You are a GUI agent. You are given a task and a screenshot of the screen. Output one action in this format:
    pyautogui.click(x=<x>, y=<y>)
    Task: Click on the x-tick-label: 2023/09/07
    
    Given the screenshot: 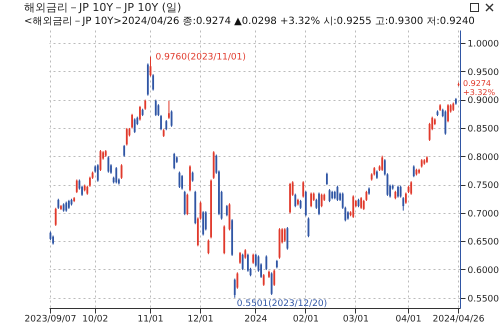 What is the action you would take?
    pyautogui.click(x=50, y=319)
    